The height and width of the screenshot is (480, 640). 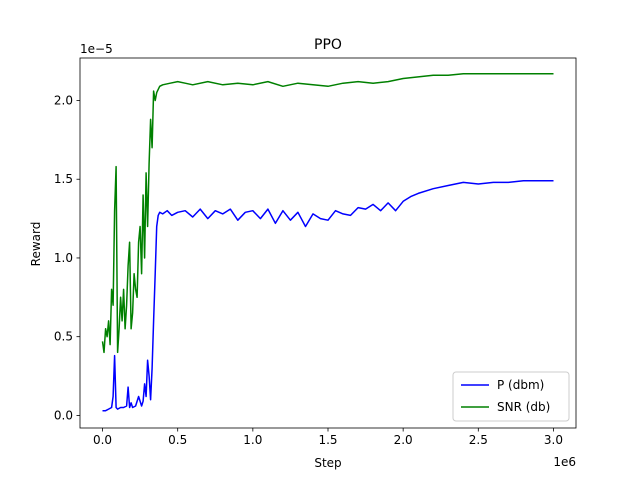 What do you see at coordinates (63, 179) in the screenshot?
I see `y-tick-label: 1.5` at bounding box center [63, 179].